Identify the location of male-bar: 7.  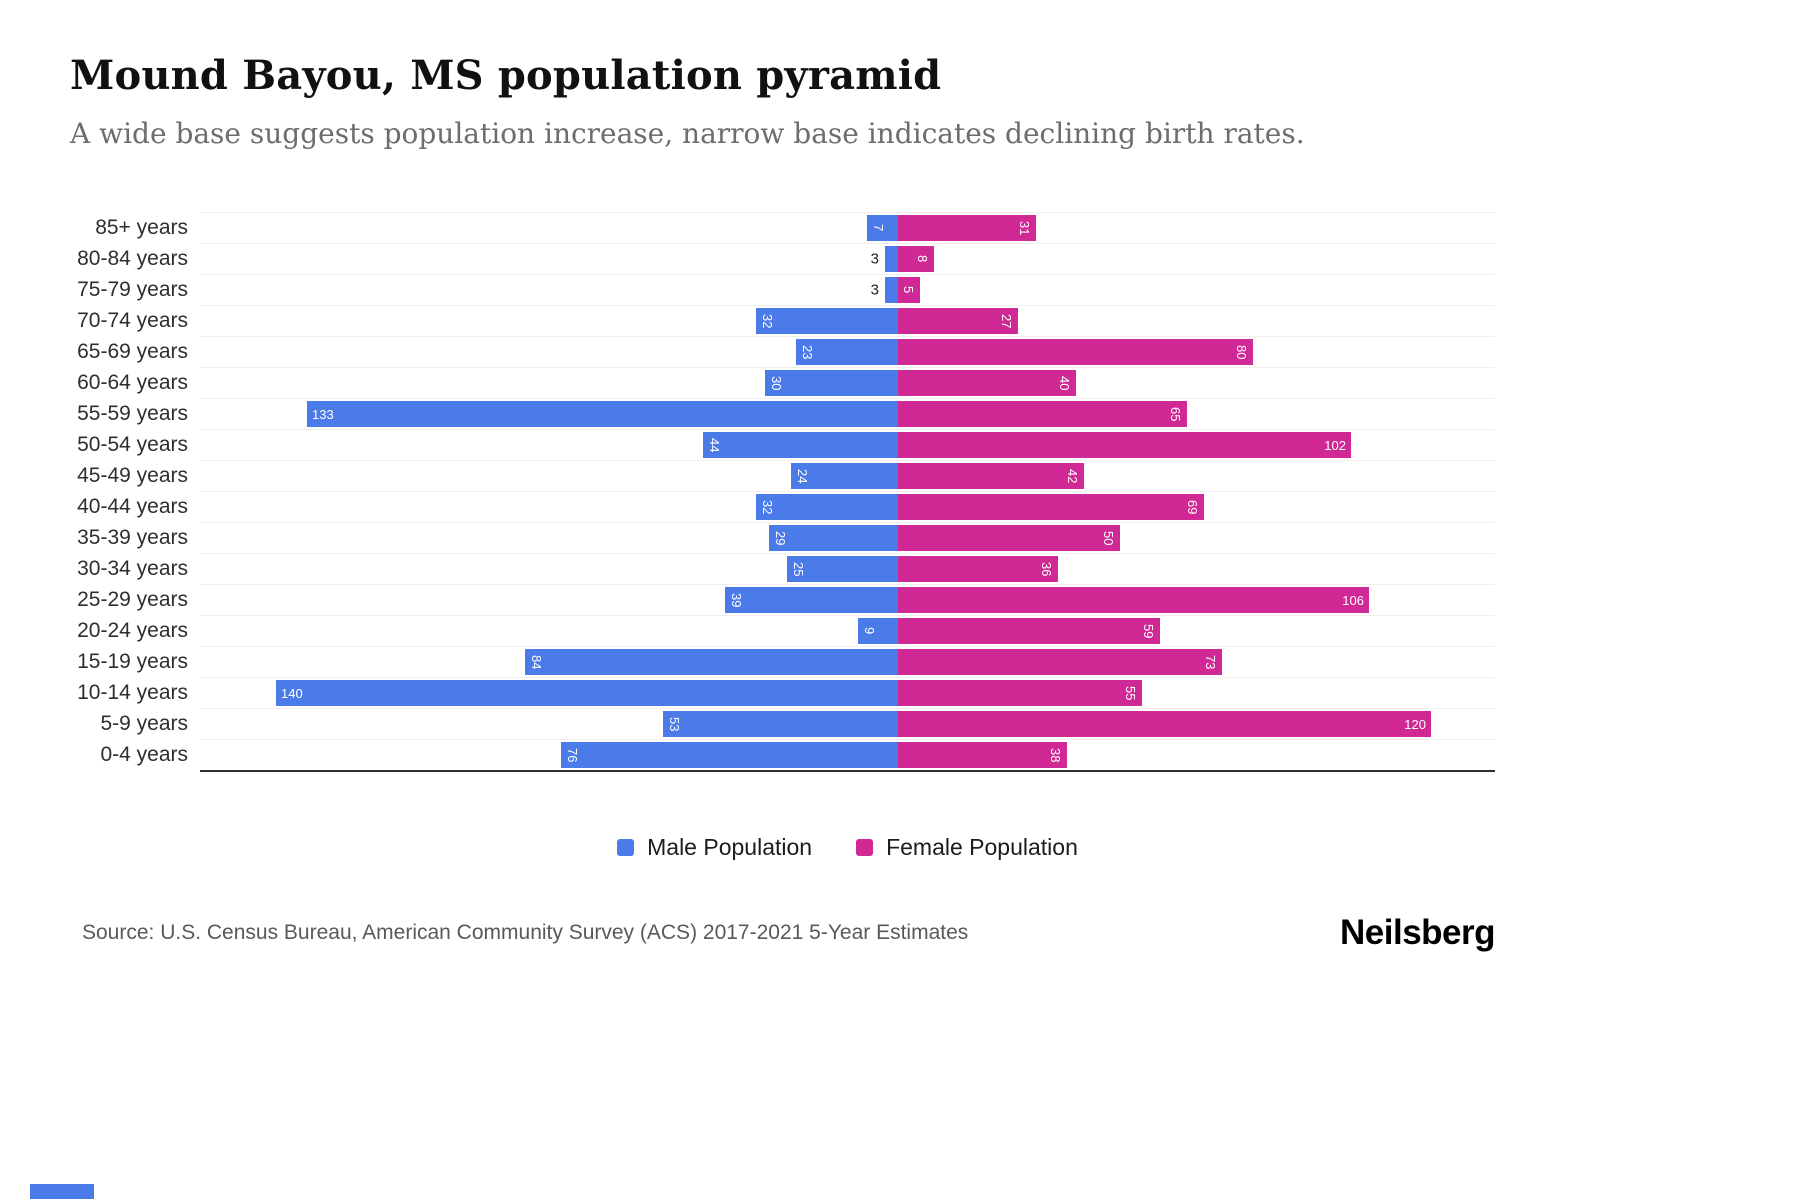
(882, 228).